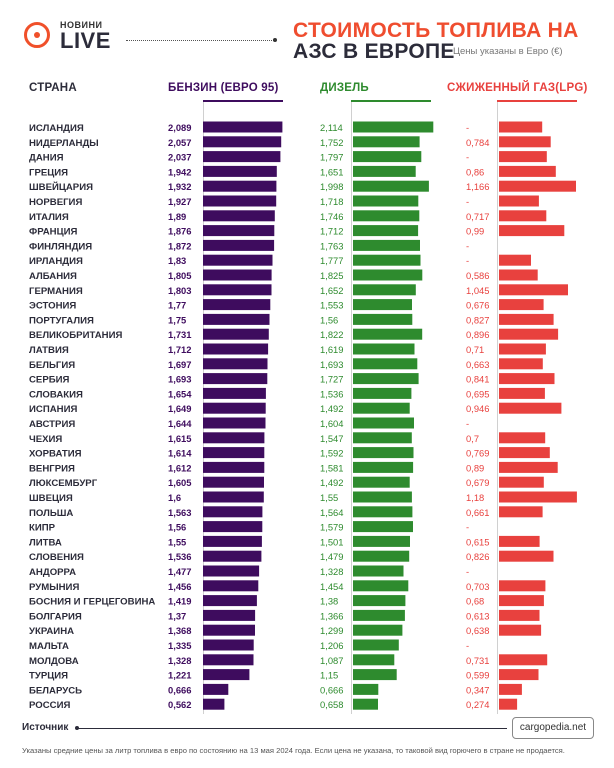  What do you see at coordinates (475, 231) in the screenshot?
I see `lpg-value-label: 0,99` at bounding box center [475, 231].